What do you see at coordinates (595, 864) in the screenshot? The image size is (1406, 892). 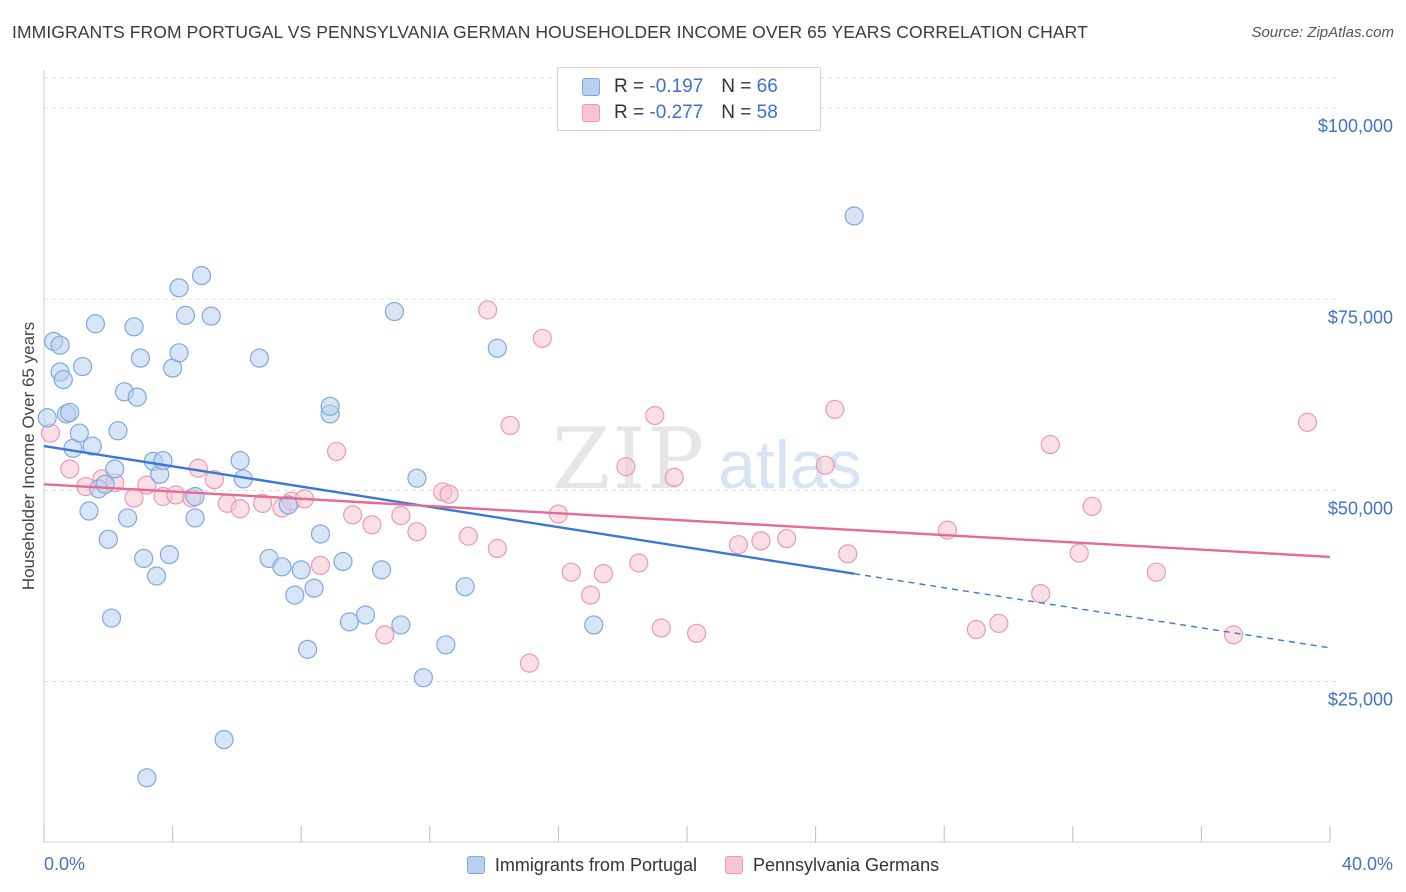 I see `legend-label-portugal: Immigrants from Portugal` at bounding box center [595, 864].